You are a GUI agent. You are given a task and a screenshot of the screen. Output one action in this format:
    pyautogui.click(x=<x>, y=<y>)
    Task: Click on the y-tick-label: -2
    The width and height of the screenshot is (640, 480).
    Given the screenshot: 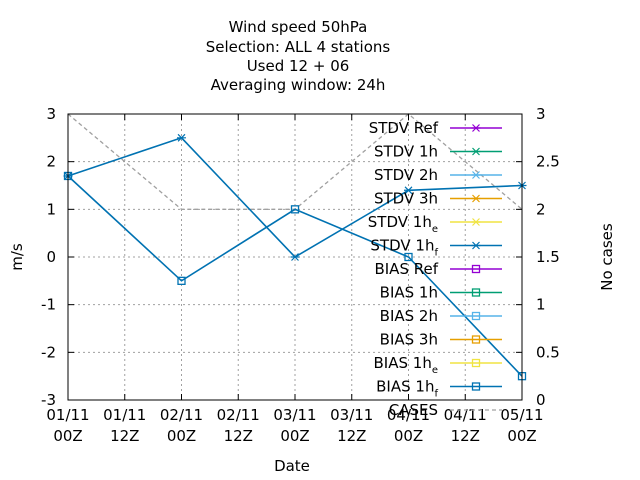 What is the action you would take?
    pyautogui.click(x=48, y=352)
    